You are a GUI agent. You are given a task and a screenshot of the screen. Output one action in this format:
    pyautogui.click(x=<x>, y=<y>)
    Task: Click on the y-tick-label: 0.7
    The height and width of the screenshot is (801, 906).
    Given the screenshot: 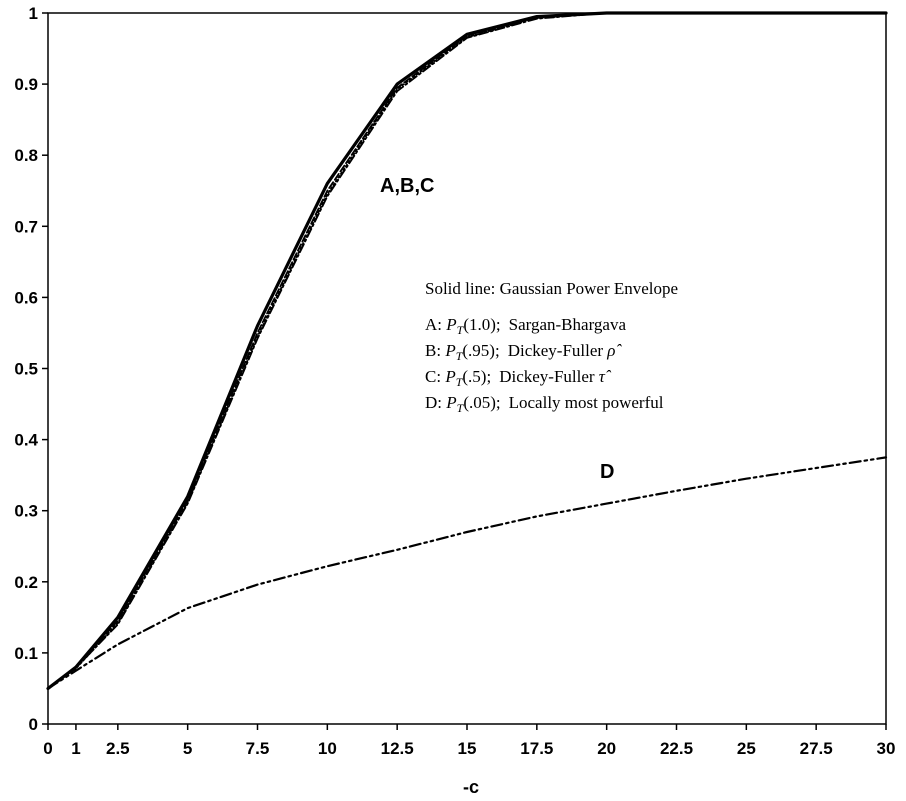 What is the action you would take?
    pyautogui.click(x=26, y=226)
    